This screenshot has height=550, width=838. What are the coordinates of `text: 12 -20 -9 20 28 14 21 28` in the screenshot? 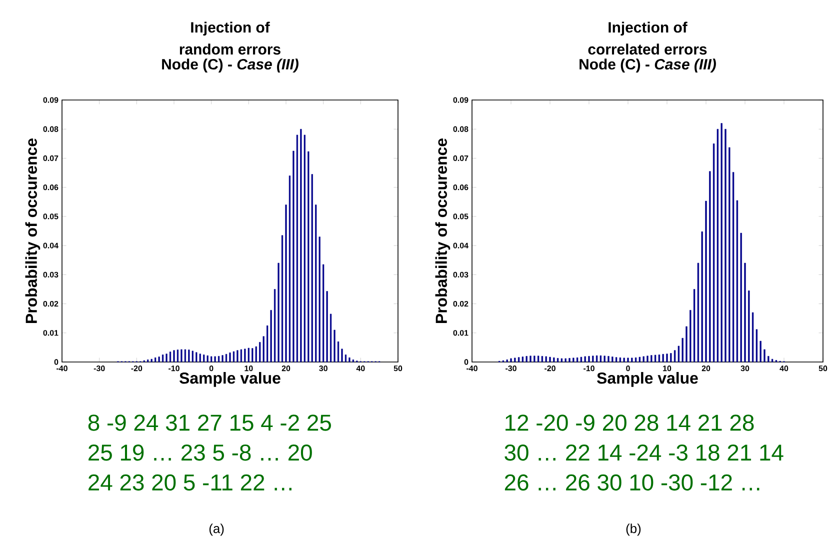 It's located at (630, 422).